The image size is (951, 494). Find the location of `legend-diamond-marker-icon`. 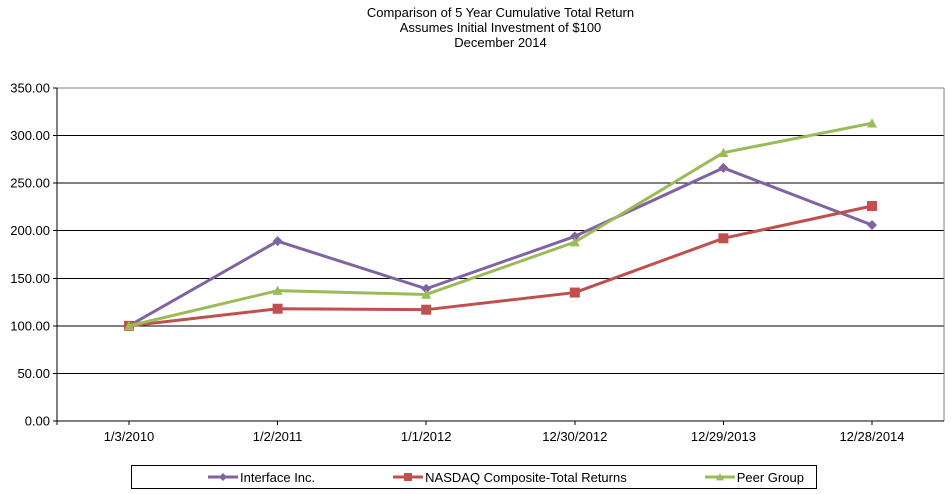

legend-diamond-marker-icon is located at coordinates (223, 477).